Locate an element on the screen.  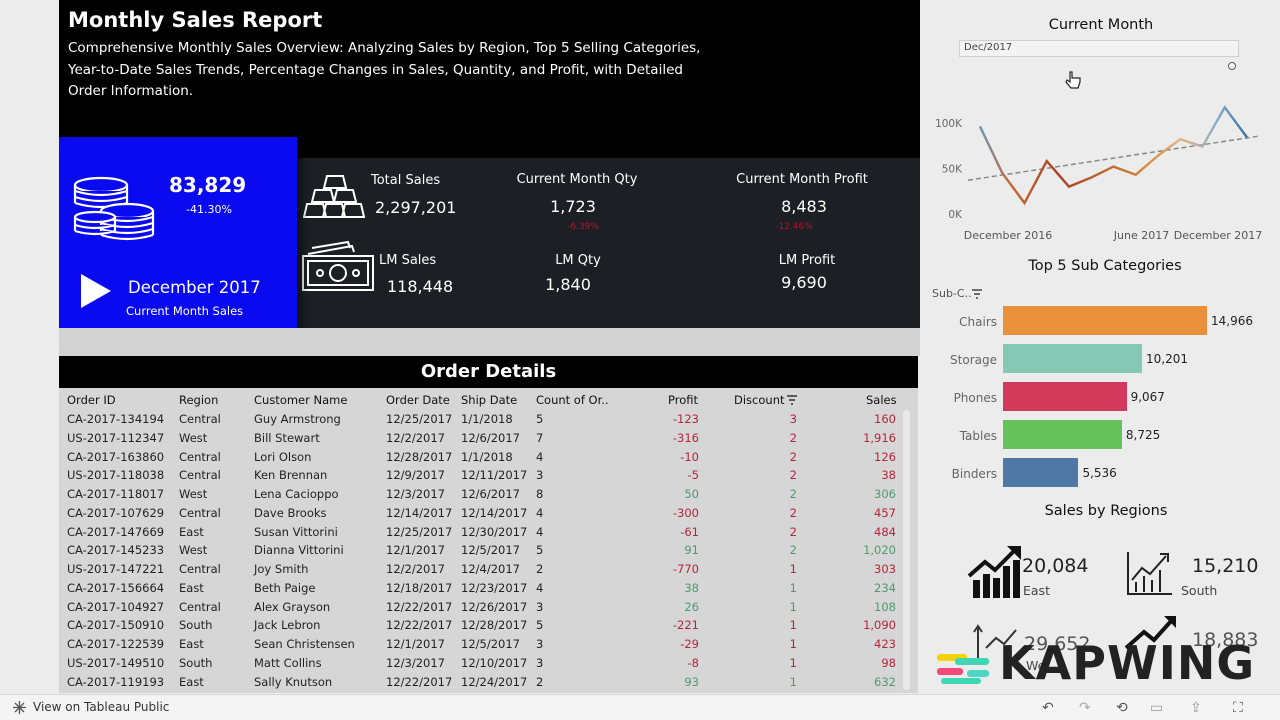
col-discount: Discount is located at coordinates (759, 400).